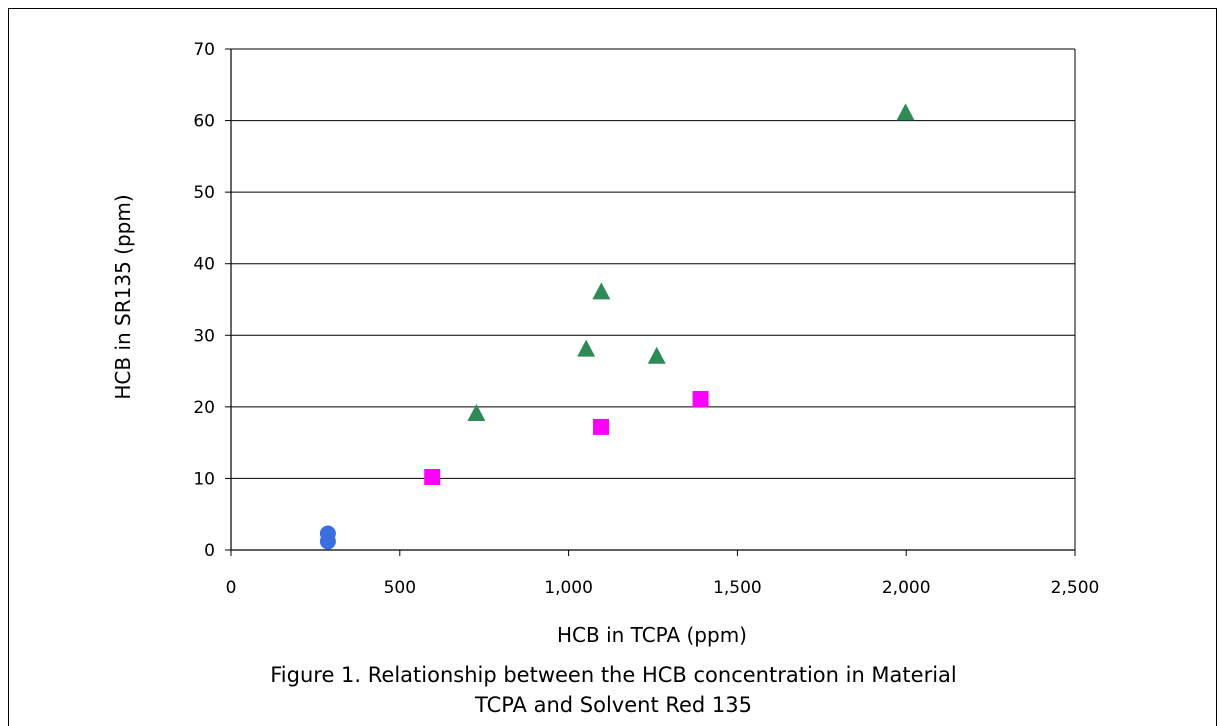 The height and width of the screenshot is (726, 1227). Describe the element at coordinates (1075, 588) in the screenshot. I see `x-tick-label: 2,500` at that location.